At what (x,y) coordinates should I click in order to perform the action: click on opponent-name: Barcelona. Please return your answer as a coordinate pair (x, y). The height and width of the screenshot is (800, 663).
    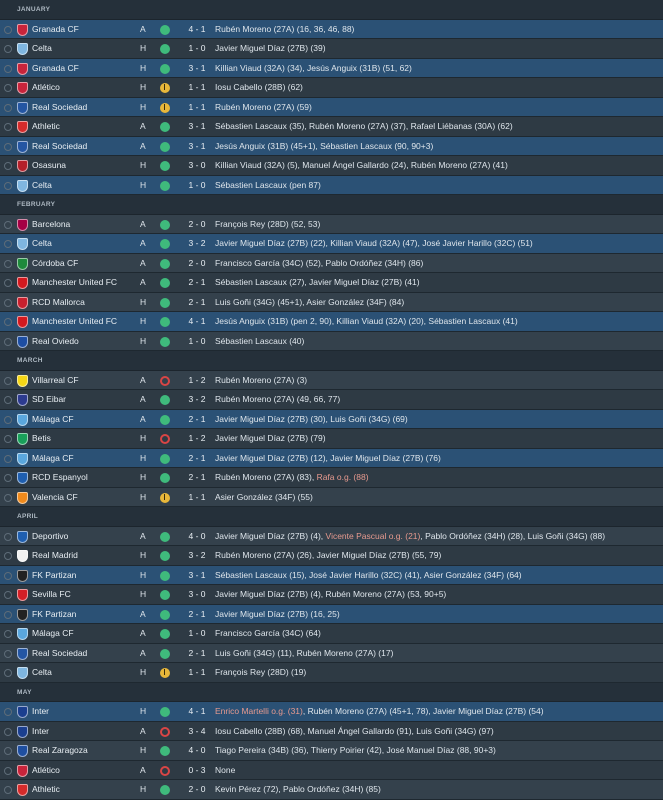
    Looking at the image, I should click on (51, 223).